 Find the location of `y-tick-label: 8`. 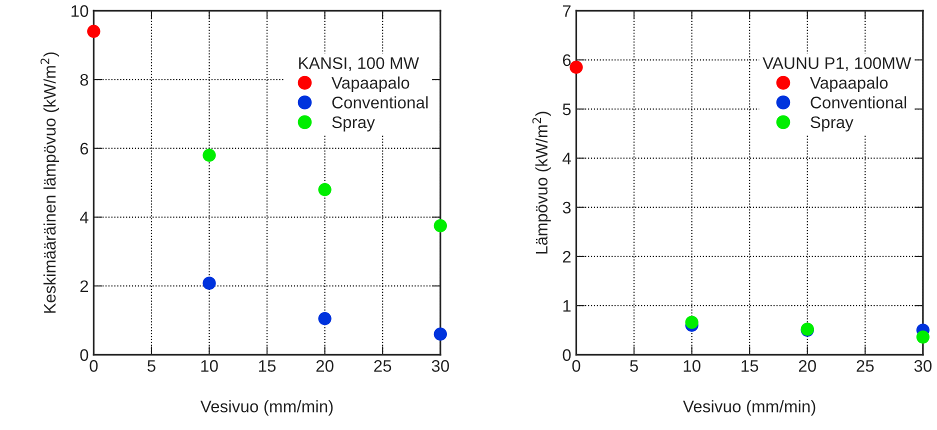

y-tick-label: 8 is located at coordinates (84, 80).